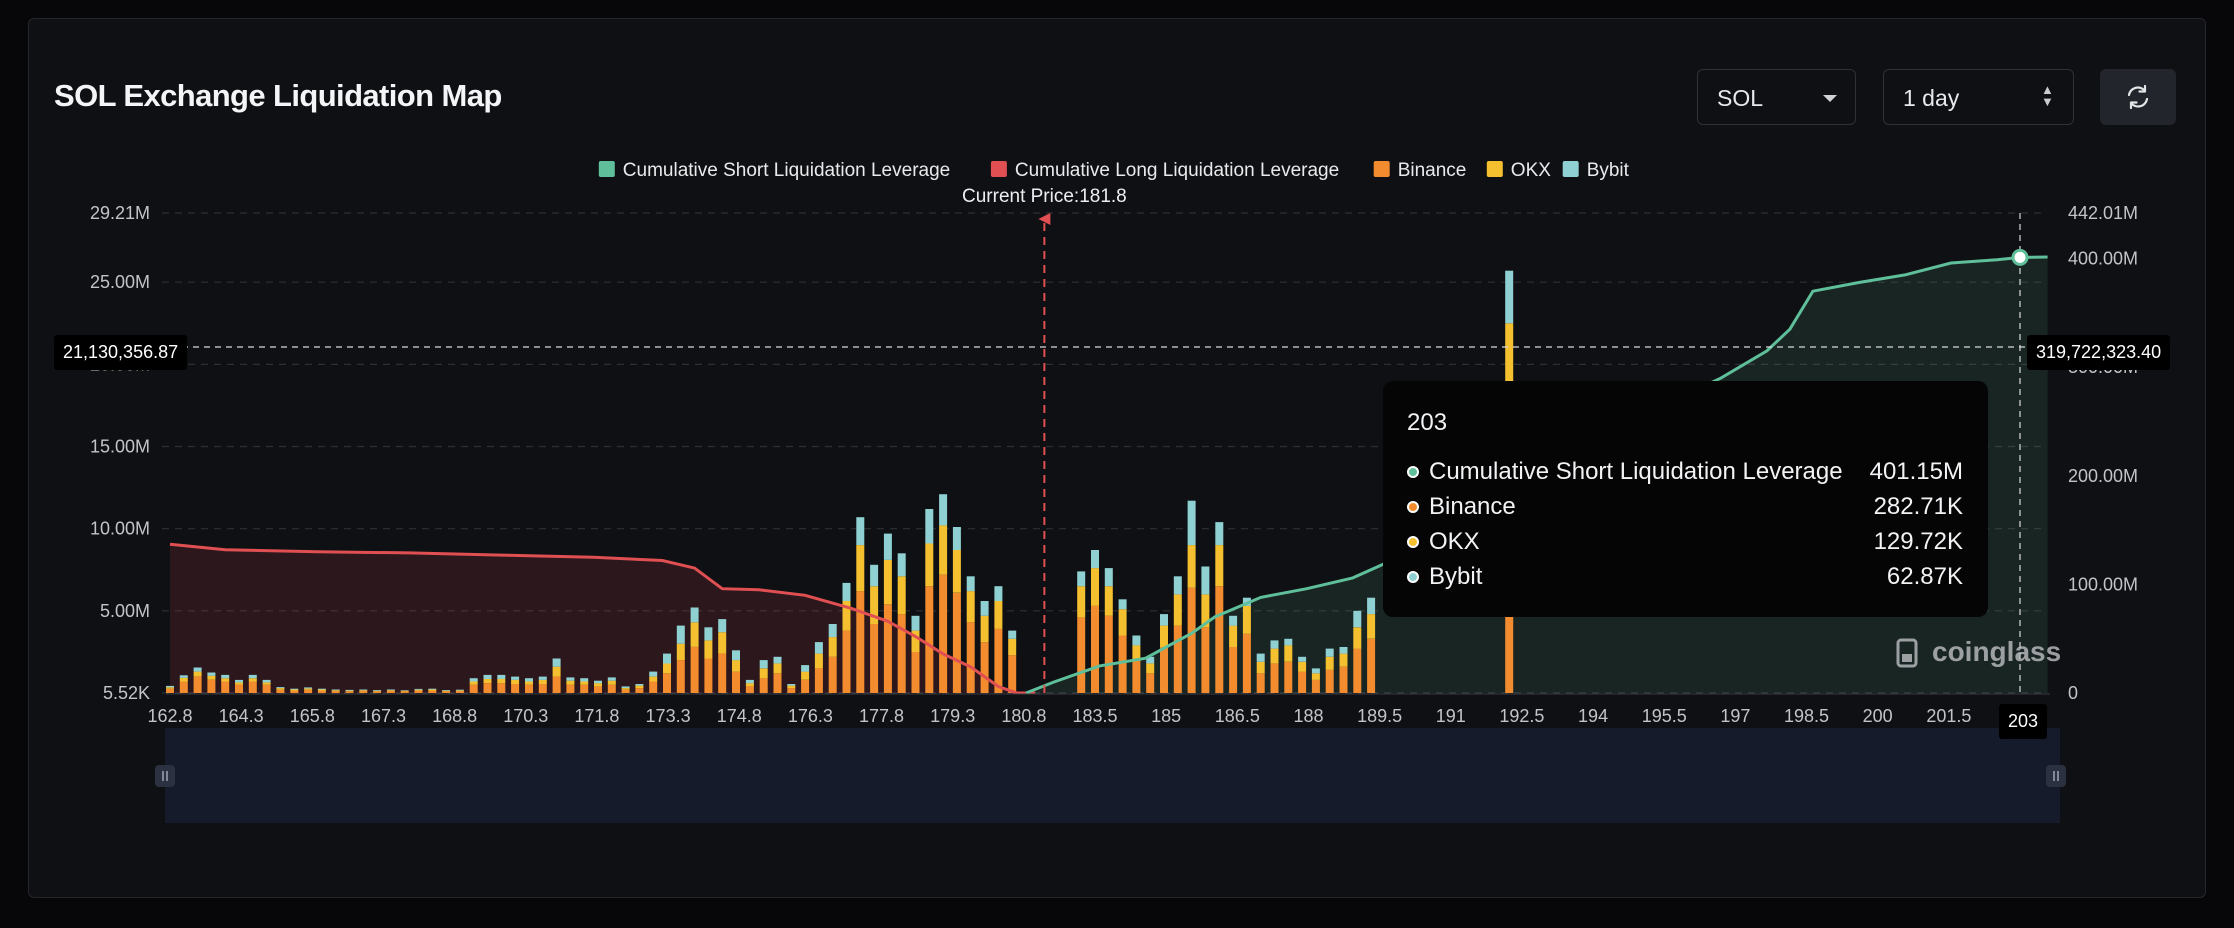 The image size is (2234, 928). Describe the element at coordinates (1907, 653) in the screenshot. I see `coinglass-logo-icon` at that location.